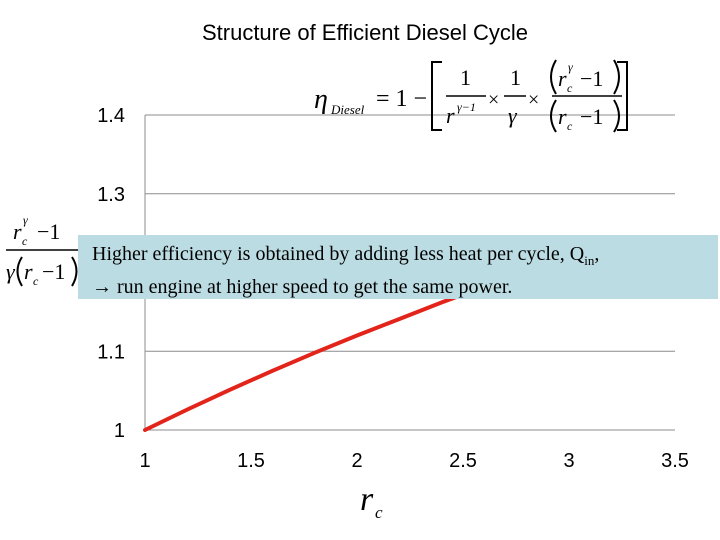  I want to click on y-tick-label: 1.1, so click(111, 352).